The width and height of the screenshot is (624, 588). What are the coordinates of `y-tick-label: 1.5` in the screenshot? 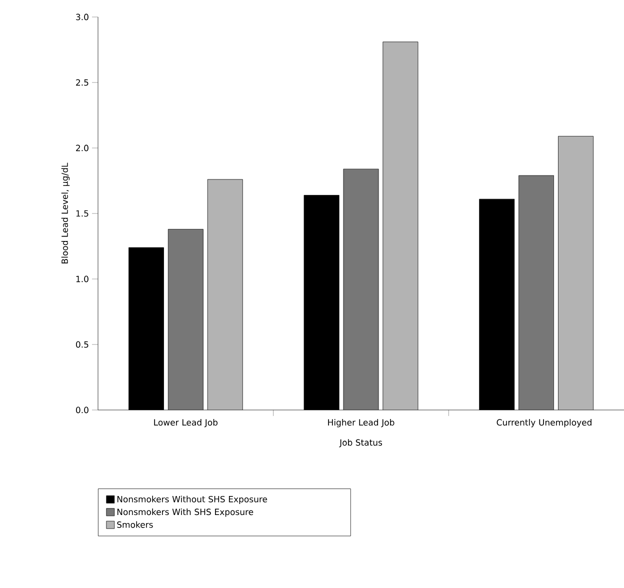 It's located at (82, 213).